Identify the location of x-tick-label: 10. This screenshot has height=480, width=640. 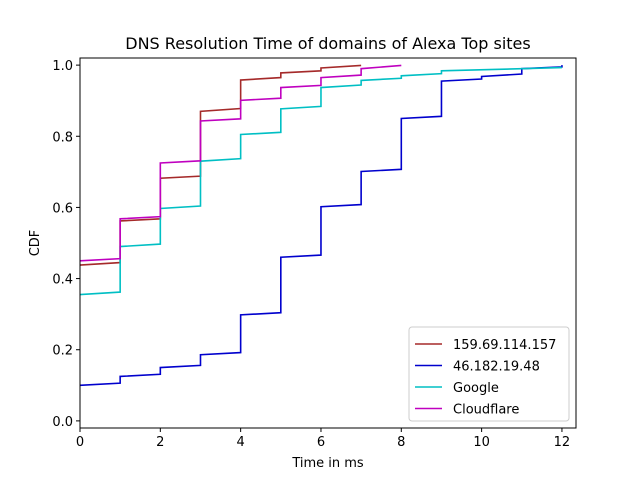
(481, 442).